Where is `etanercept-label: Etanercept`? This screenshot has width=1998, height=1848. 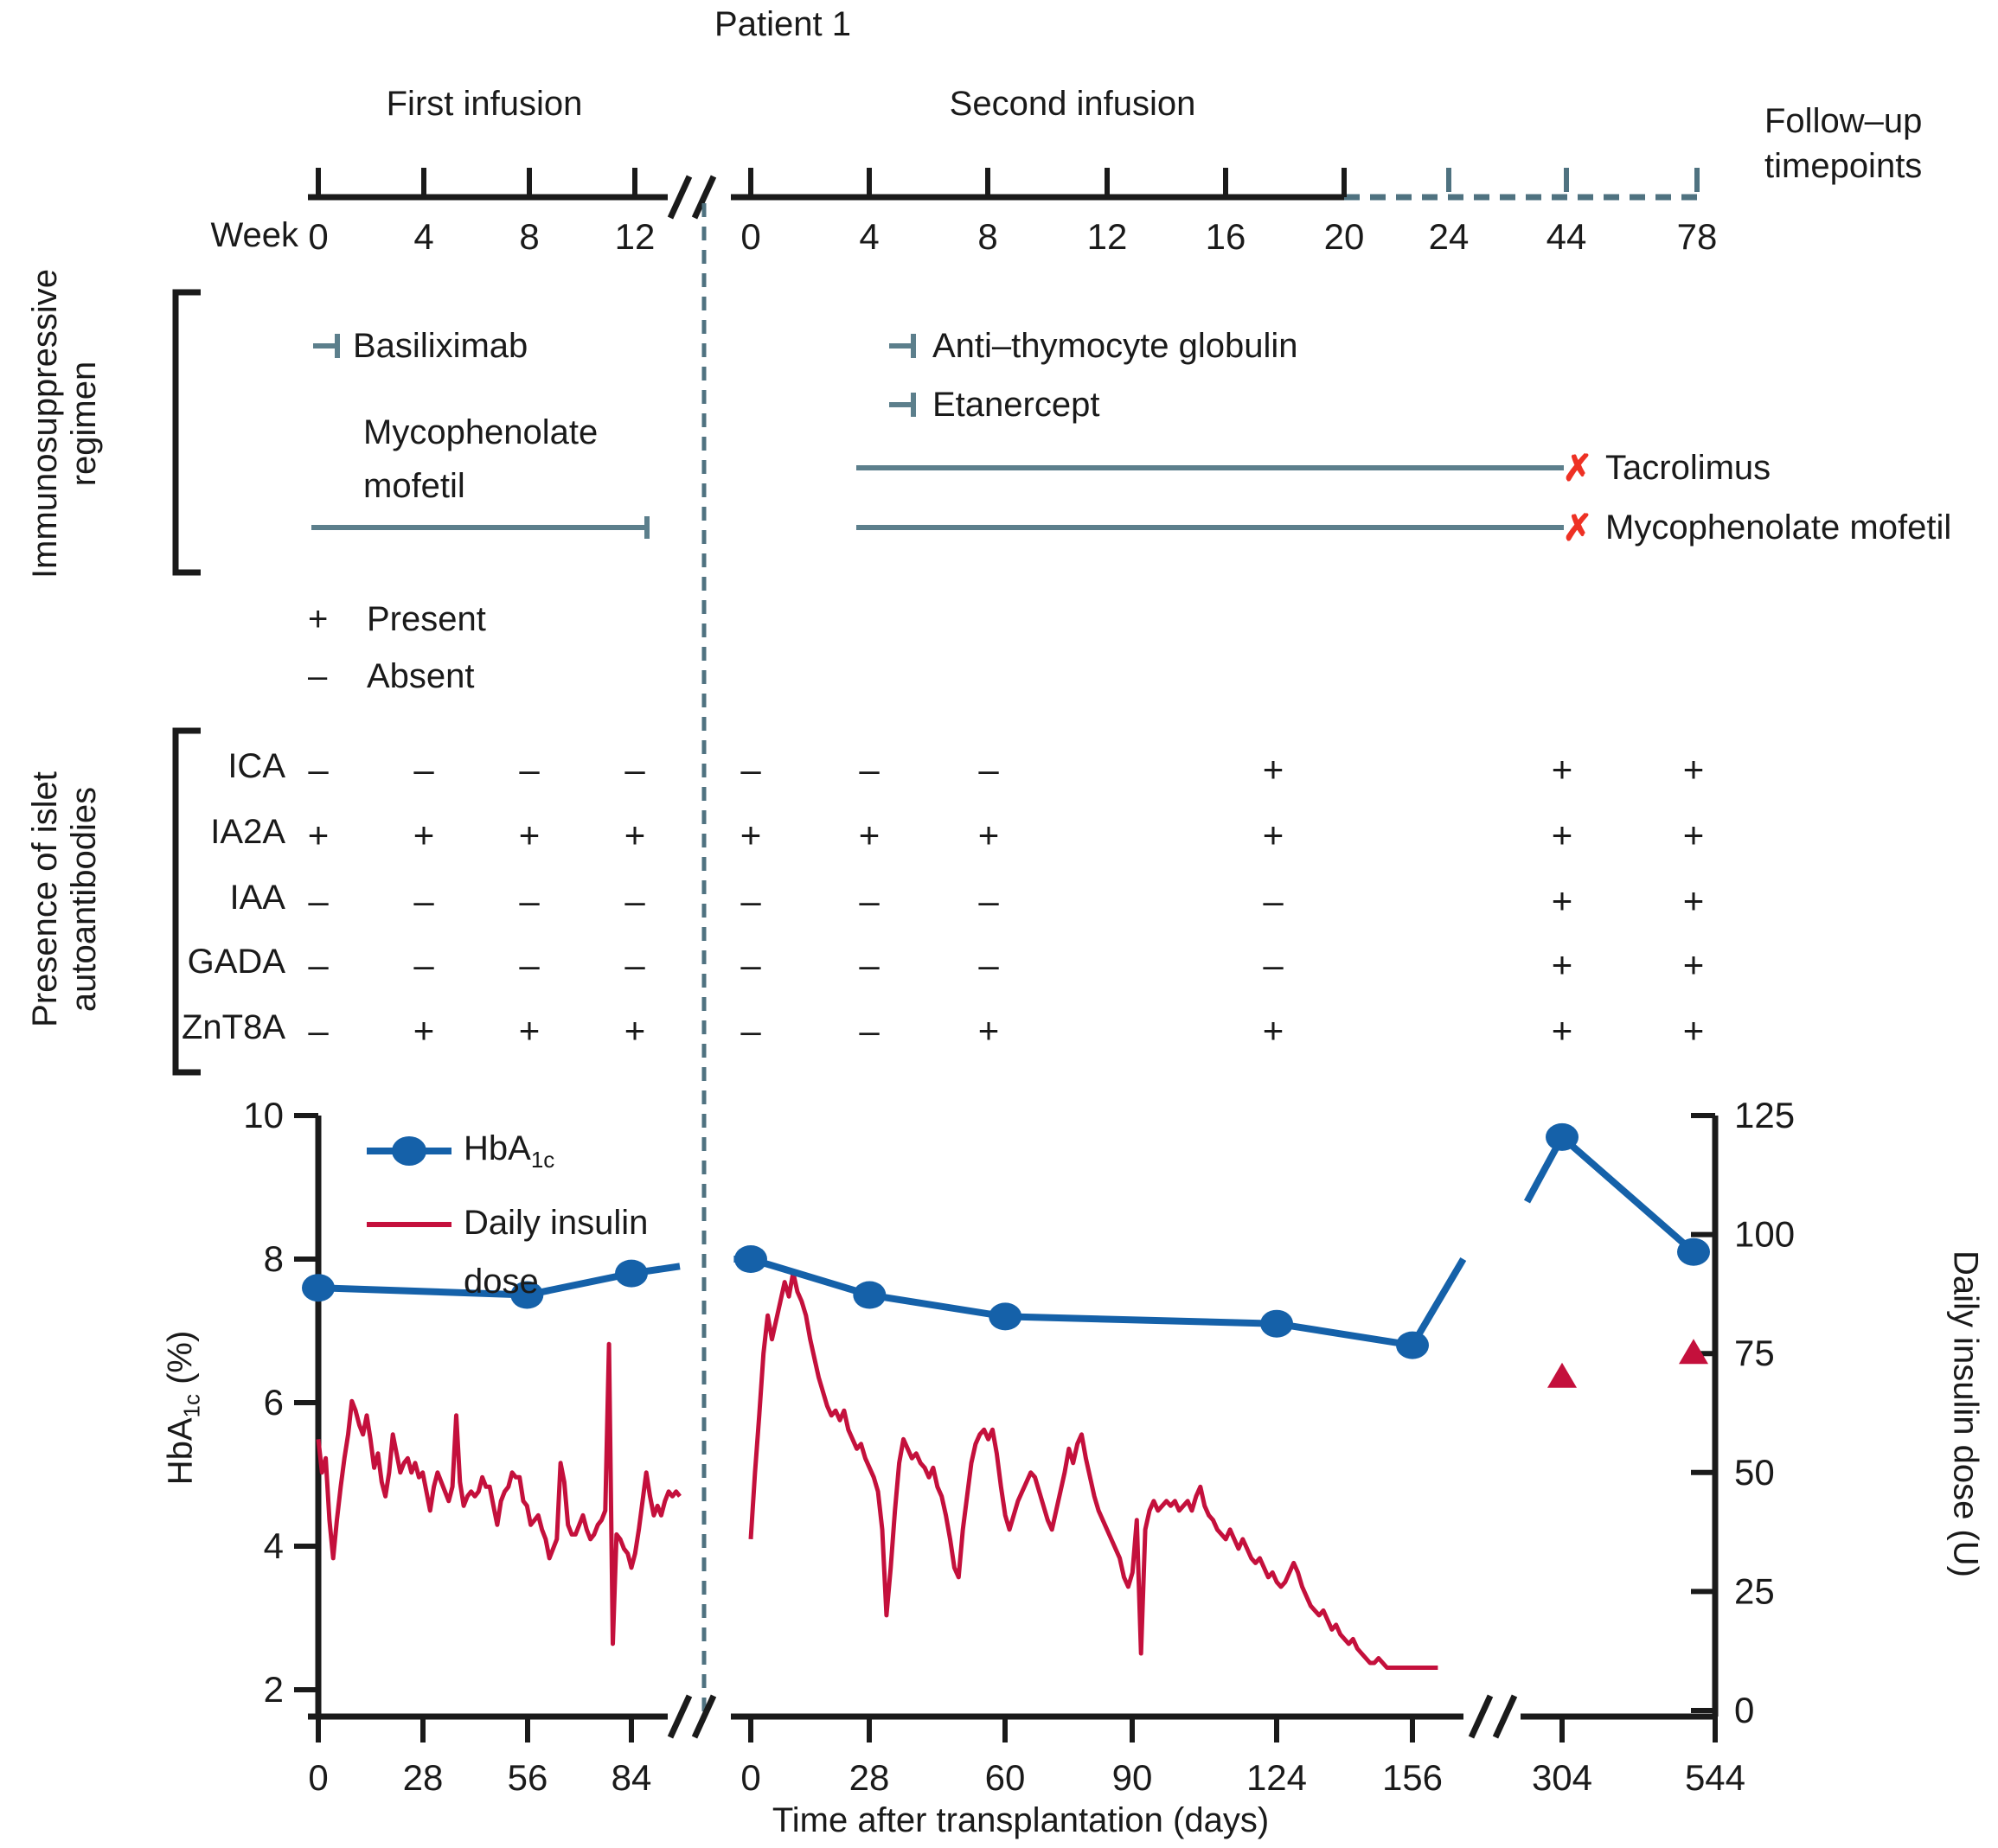
etanercept-label: Etanercept is located at coordinates (1016, 405).